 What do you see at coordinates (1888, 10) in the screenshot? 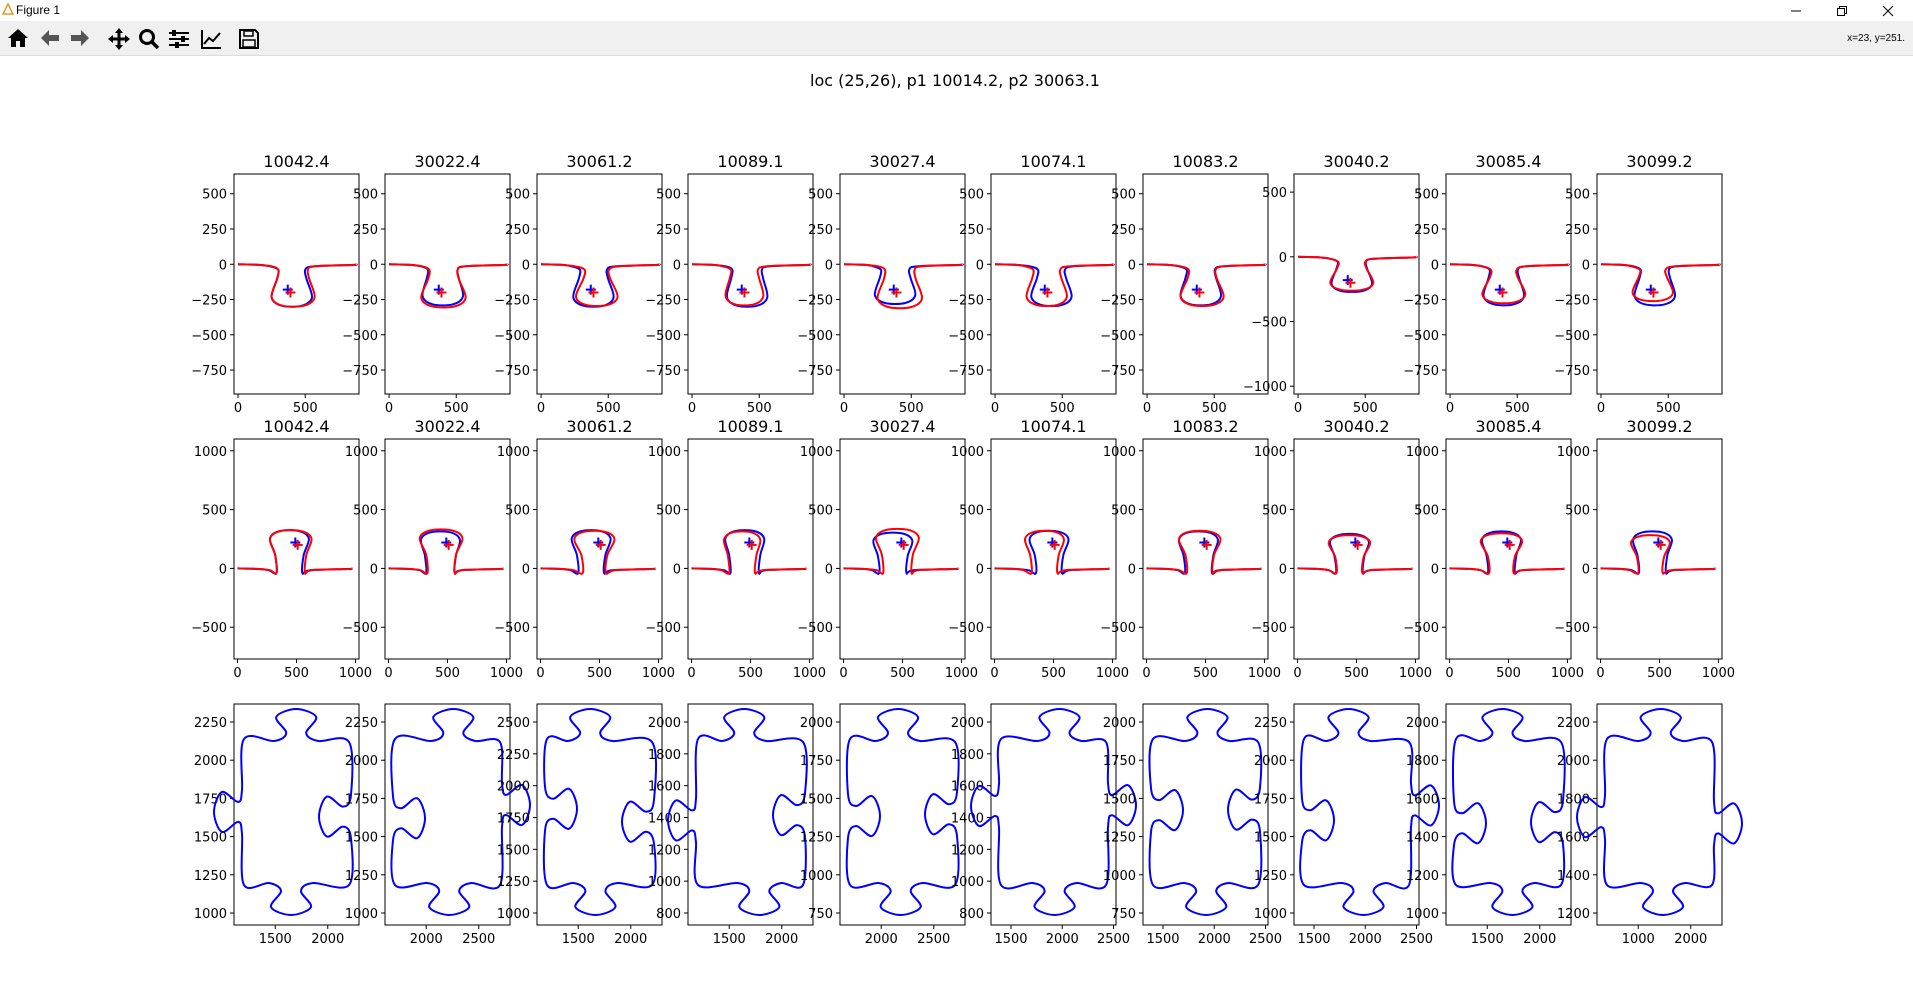
I see `close-button` at bounding box center [1888, 10].